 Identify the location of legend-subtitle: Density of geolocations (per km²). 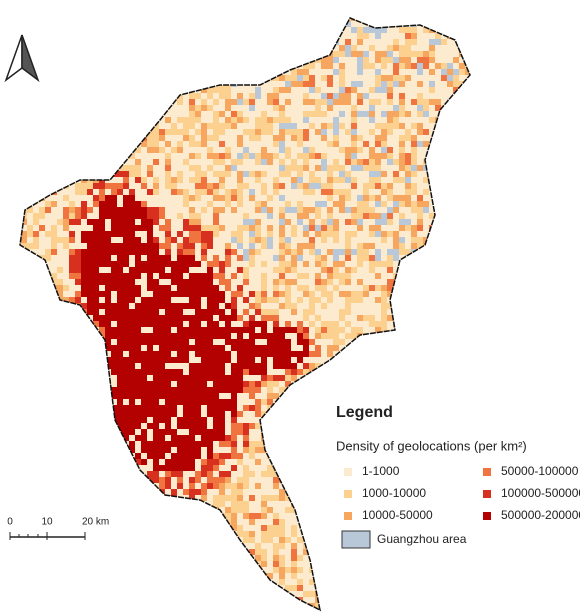
(431, 445).